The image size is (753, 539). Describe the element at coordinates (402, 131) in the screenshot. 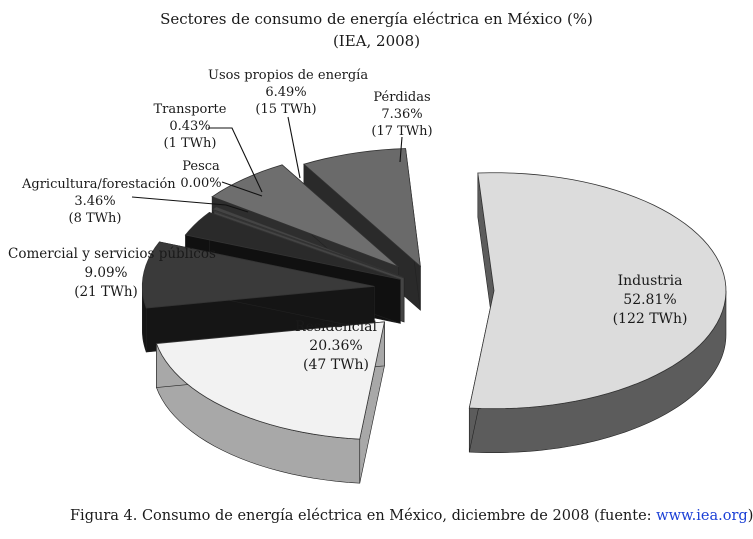

I see `label-perdidas-twh: (17 TWh)` at that location.